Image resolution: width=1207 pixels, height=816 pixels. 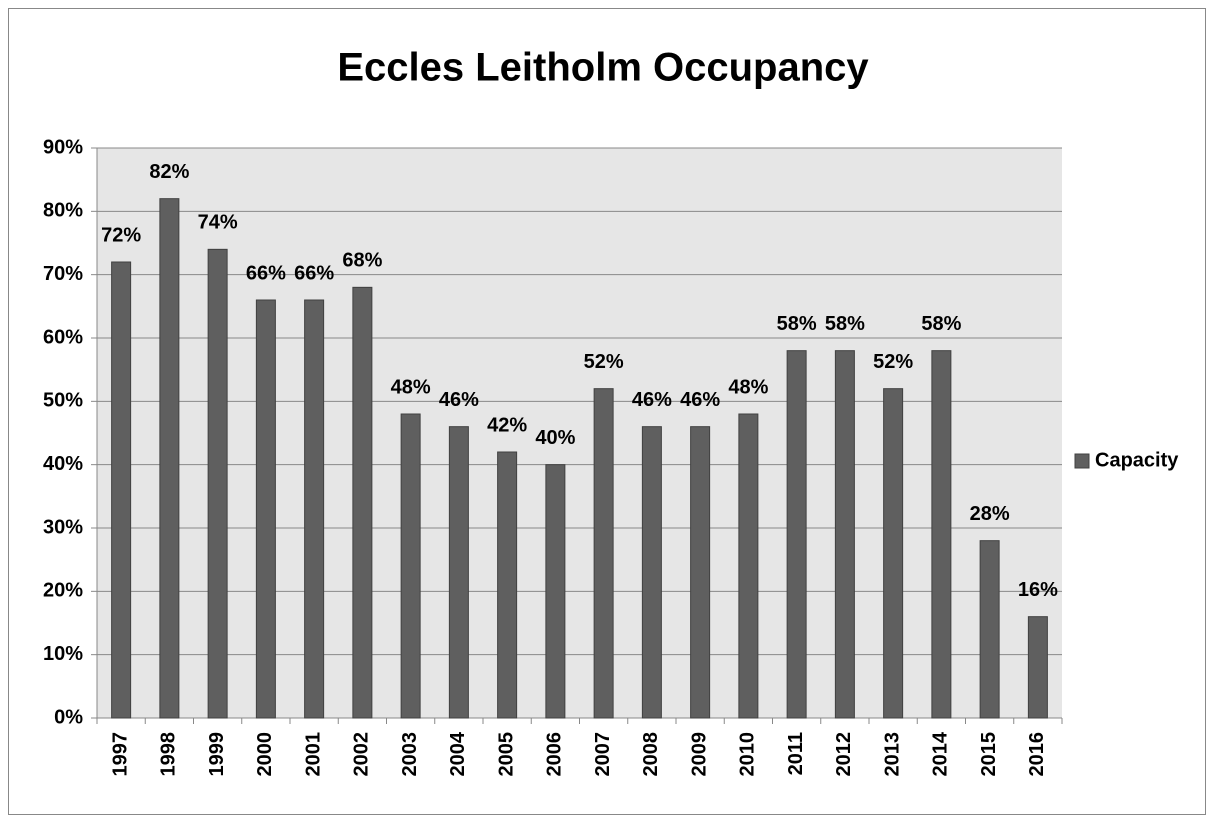 I want to click on x-tick-label: 2009, so click(x=699, y=754).